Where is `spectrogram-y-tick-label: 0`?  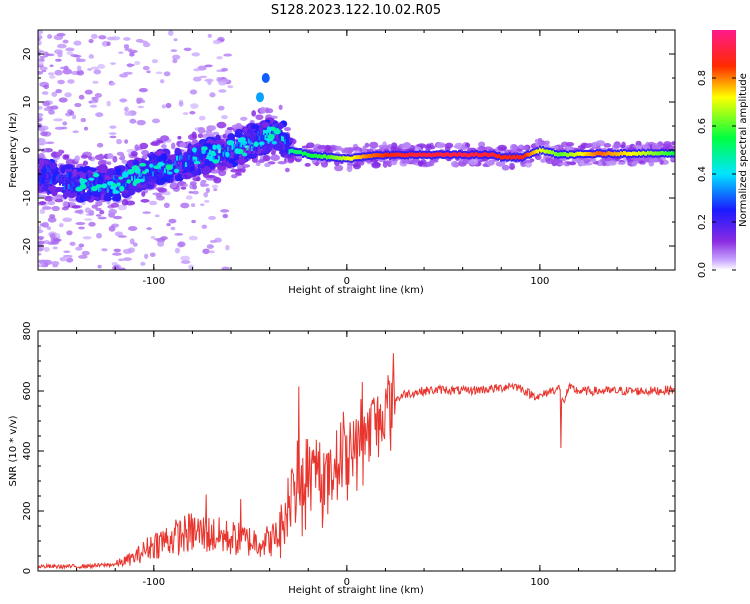
spectrogram-y-tick-label: 0 is located at coordinates (27, 150).